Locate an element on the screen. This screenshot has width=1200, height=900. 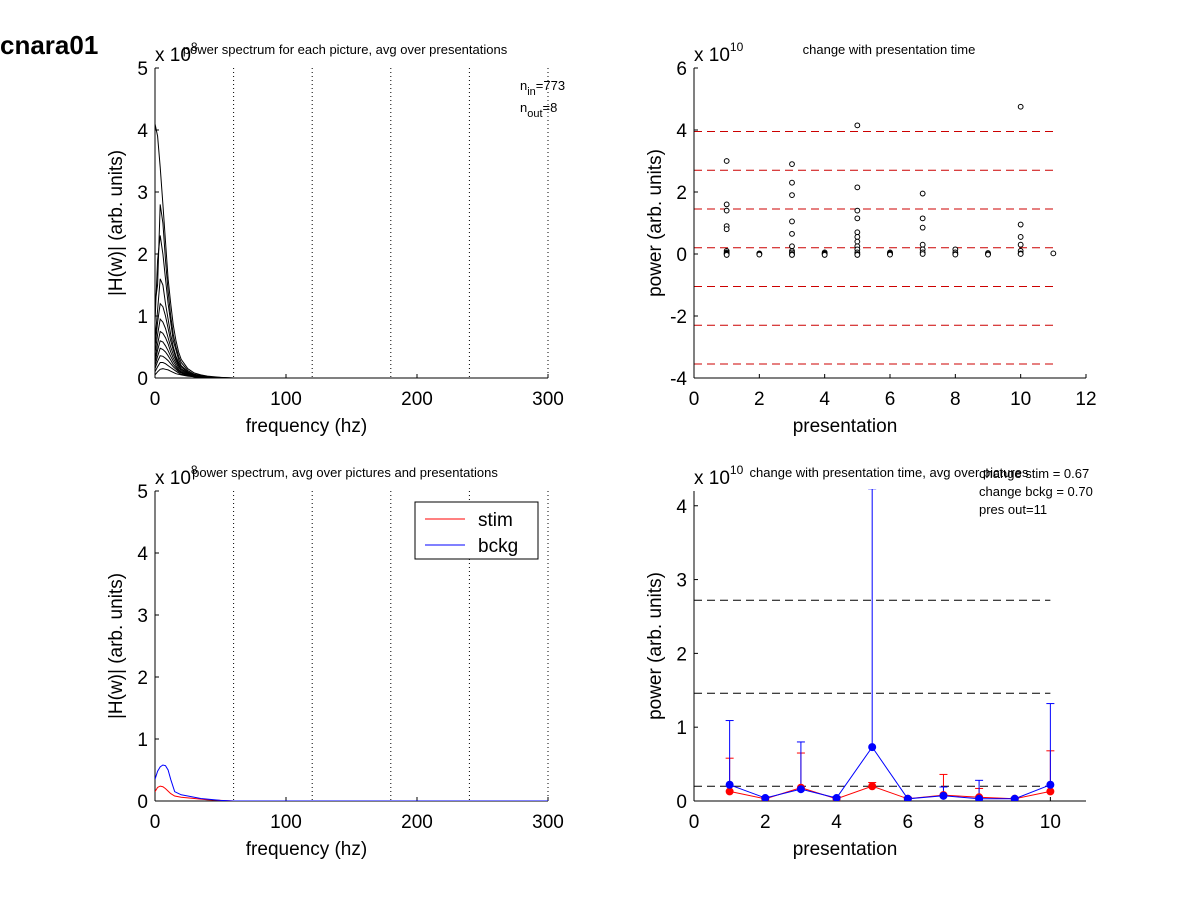
annotation: change stim = 0.67 is located at coordinates (1034, 473).